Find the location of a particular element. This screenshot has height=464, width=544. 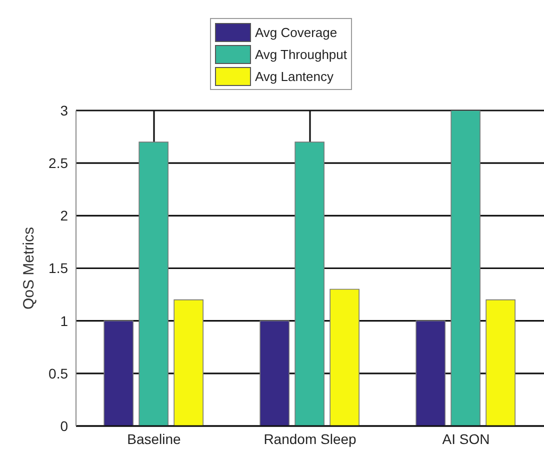

y-tick-label: 3 is located at coordinates (64, 110).